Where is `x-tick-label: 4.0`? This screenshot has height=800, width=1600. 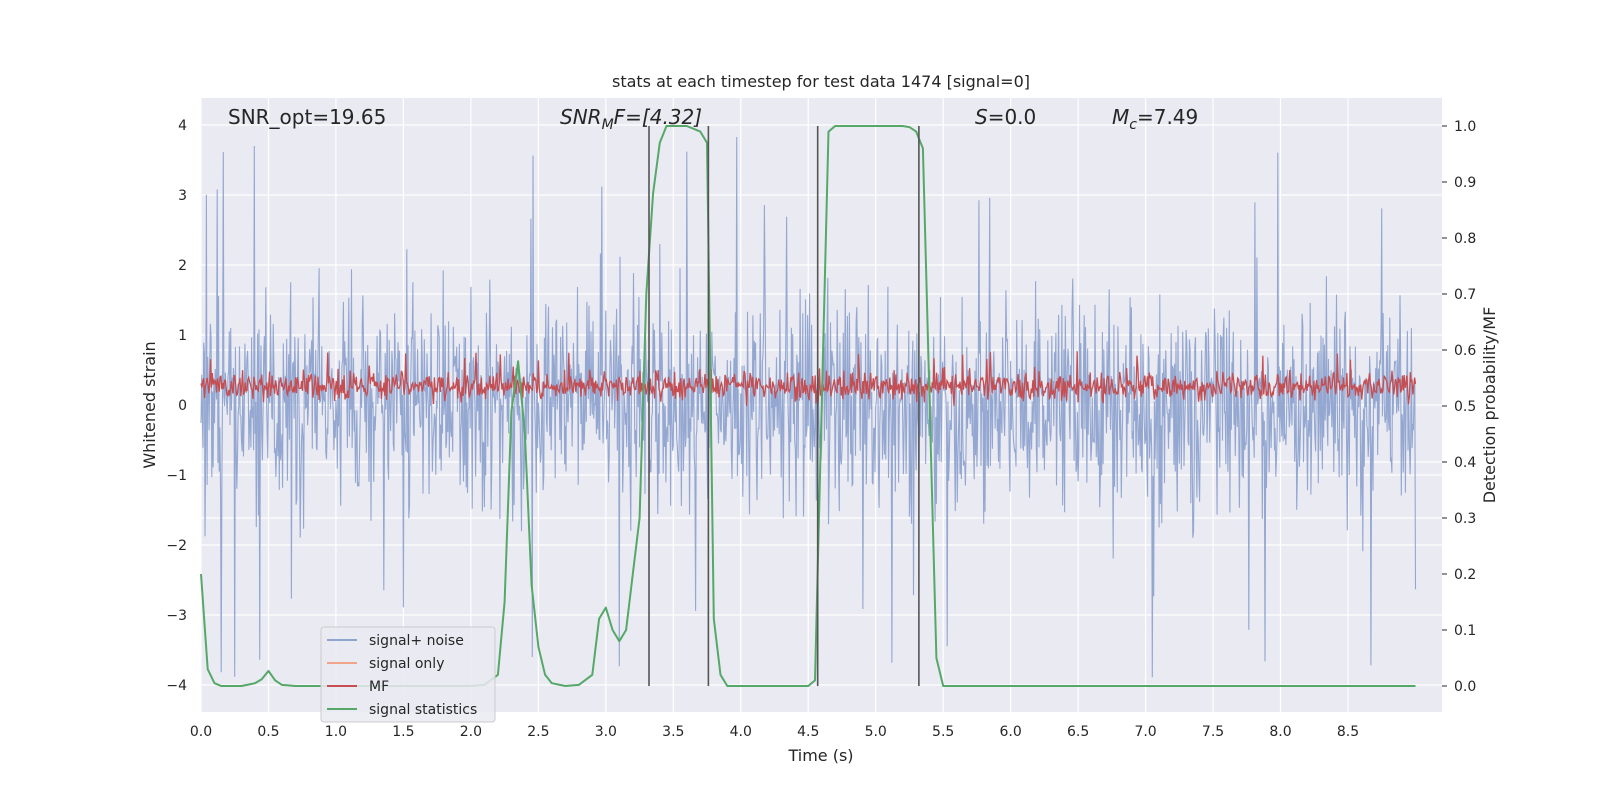 x-tick-label: 4.0 is located at coordinates (741, 732).